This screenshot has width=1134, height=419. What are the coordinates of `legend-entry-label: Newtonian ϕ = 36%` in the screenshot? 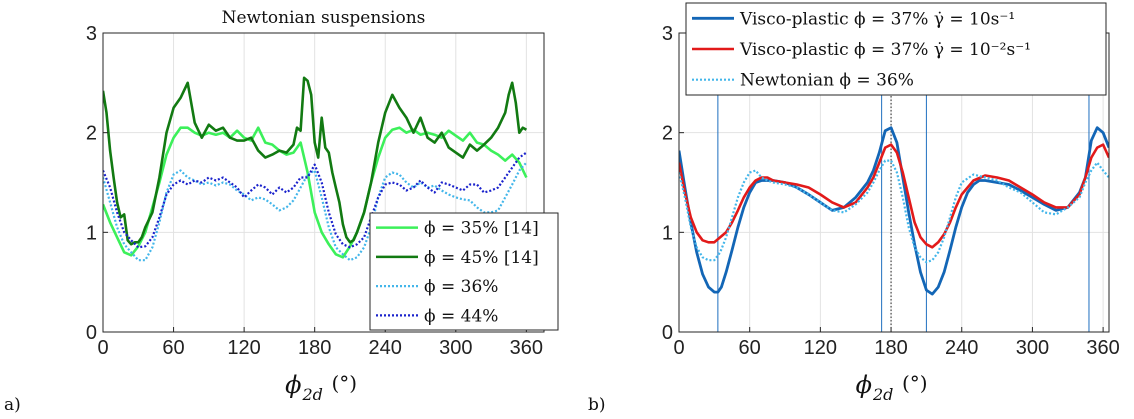 It's located at (827, 81).